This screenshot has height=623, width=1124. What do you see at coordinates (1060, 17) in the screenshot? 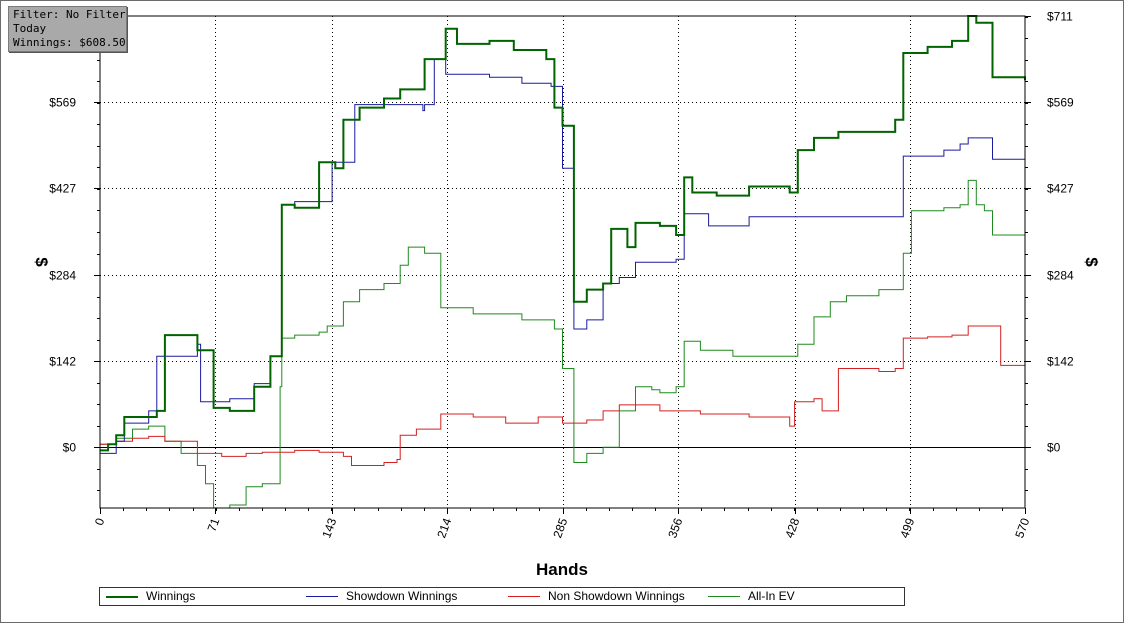
I see `y-tick-label-right: $711` at bounding box center [1060, 17].